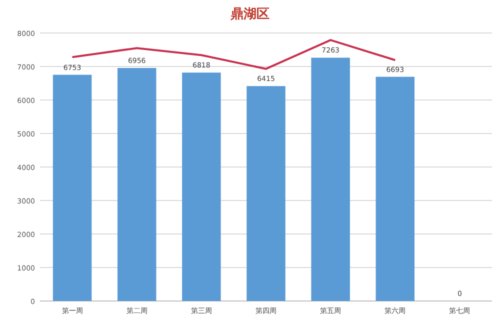 The width and height of the screenshot is (500, 333). What do you see at coordinates (250, 14) in the screenshot?
I see `chart-title: 鼎湖区` at bounding box center [250, 14].